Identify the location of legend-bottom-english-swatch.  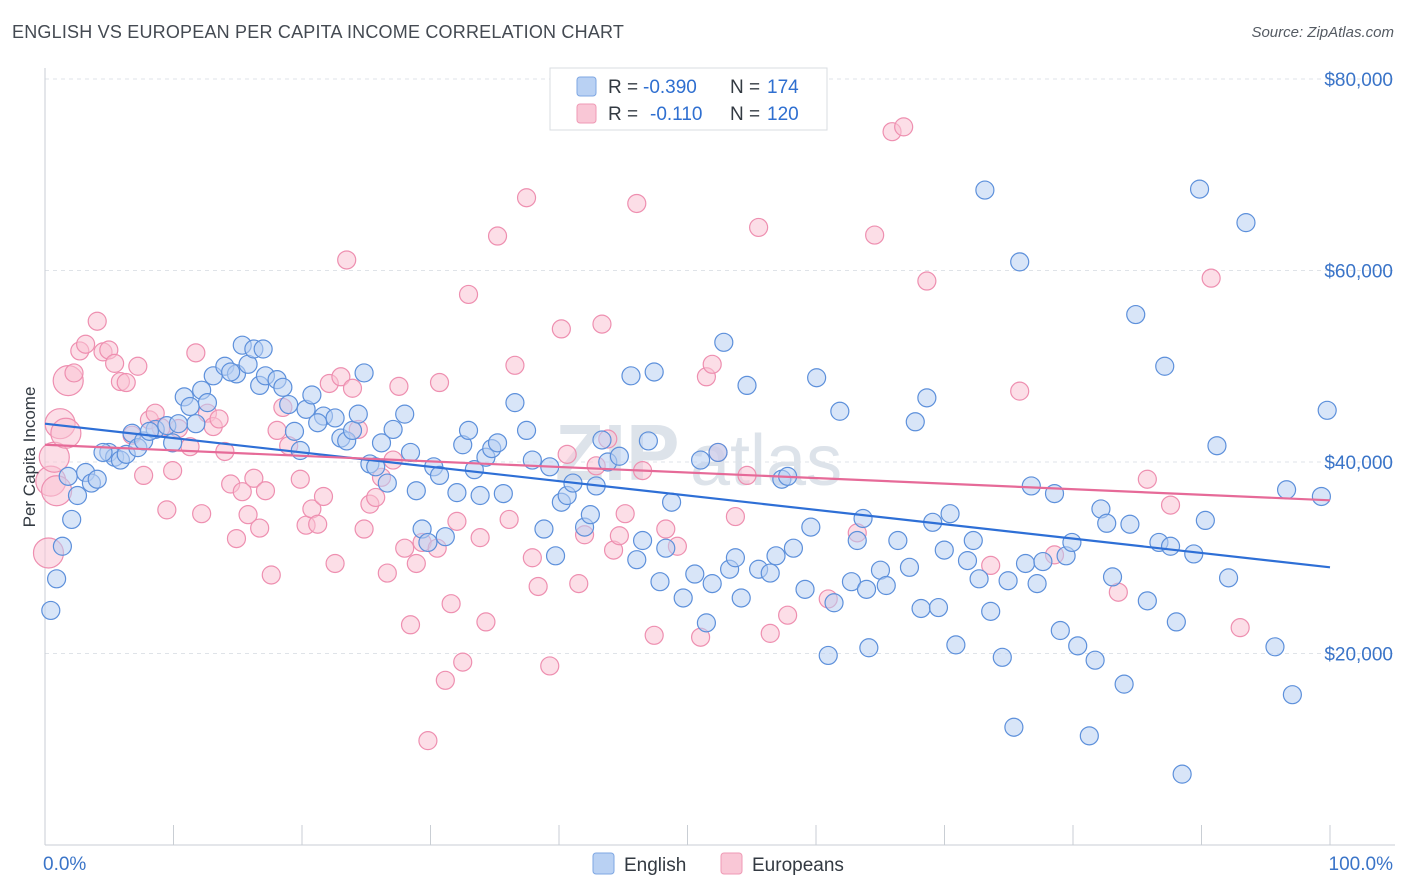
(603, 863).